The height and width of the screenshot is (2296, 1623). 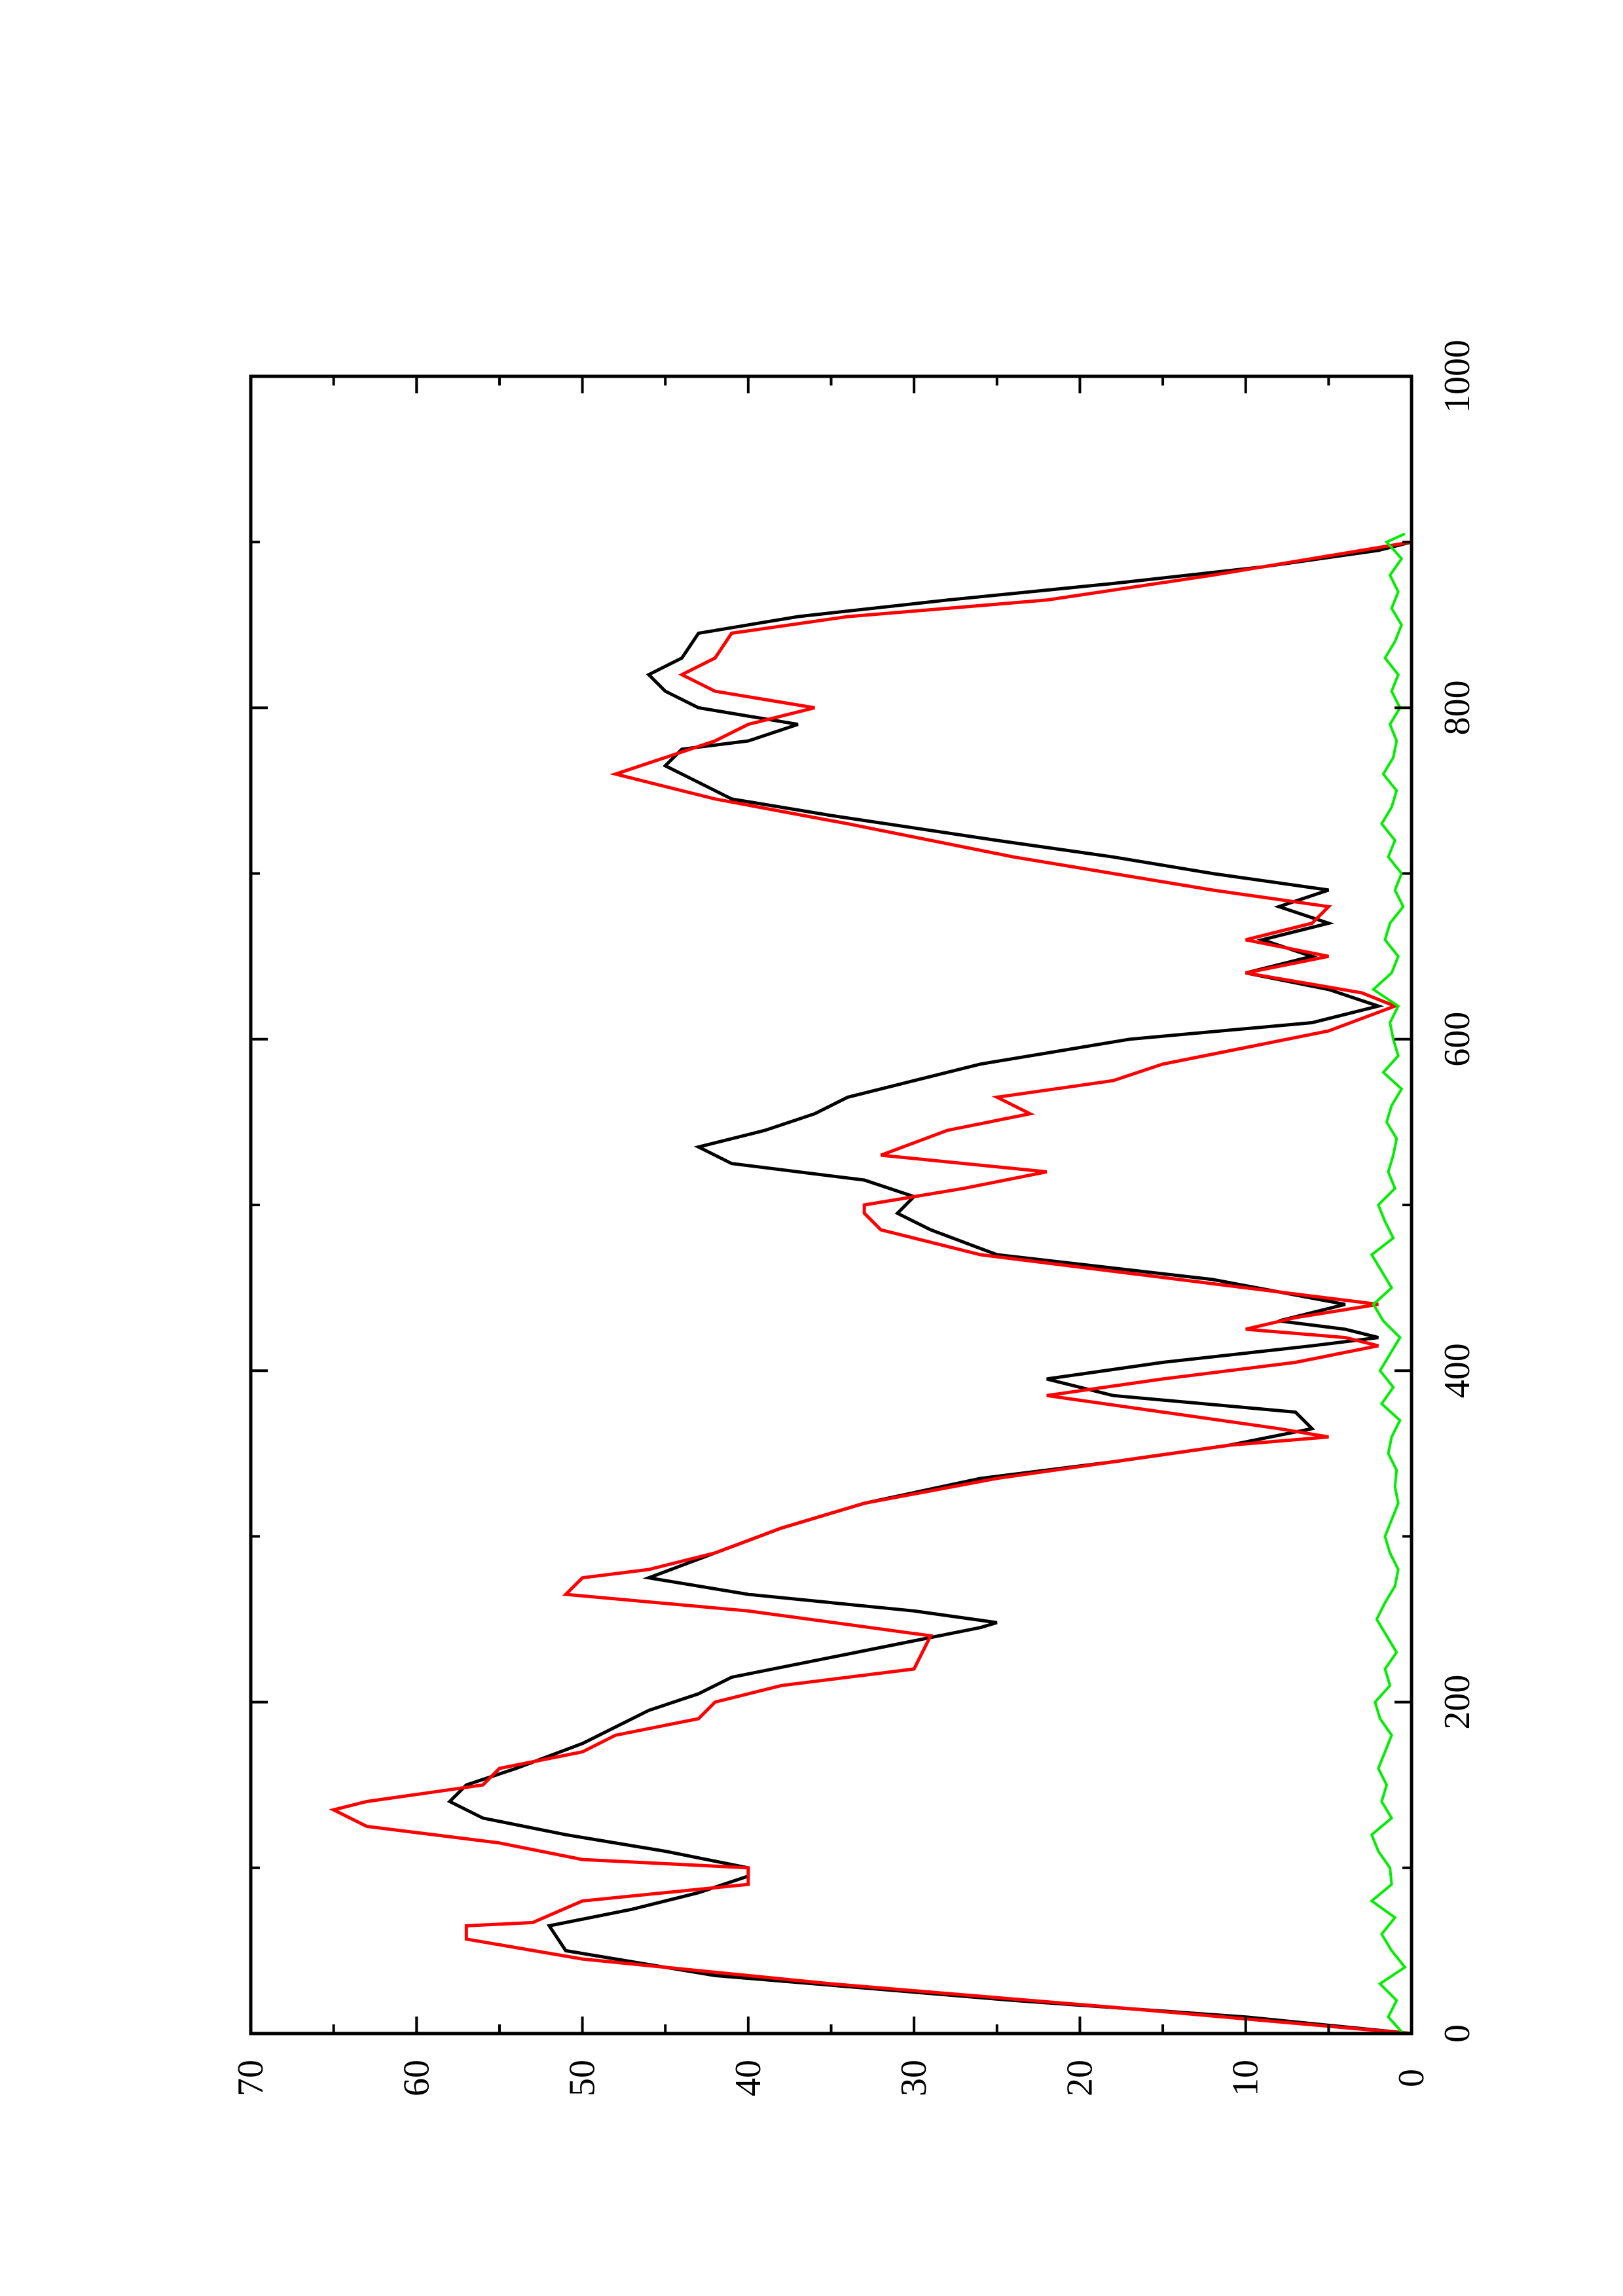 I want to click on y-tick-label: 40, so click(x=748, y=2078).